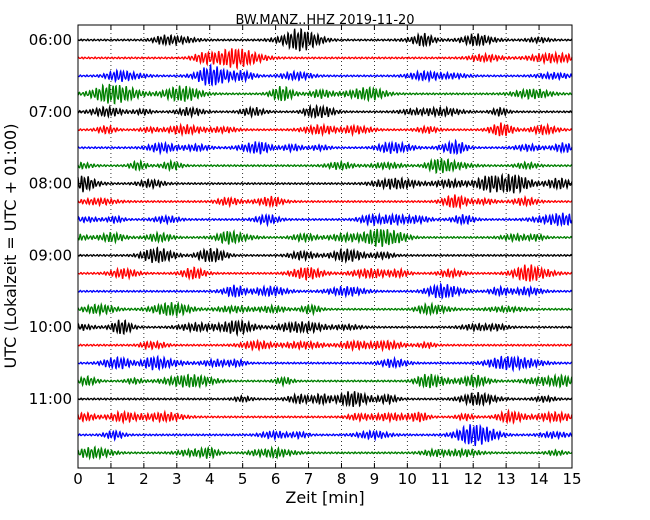 This screenshot has width=650, height=520. Describe the element at coordinates (276, 479) in the screenshot. I see `x-tick-label: 6` at that location.